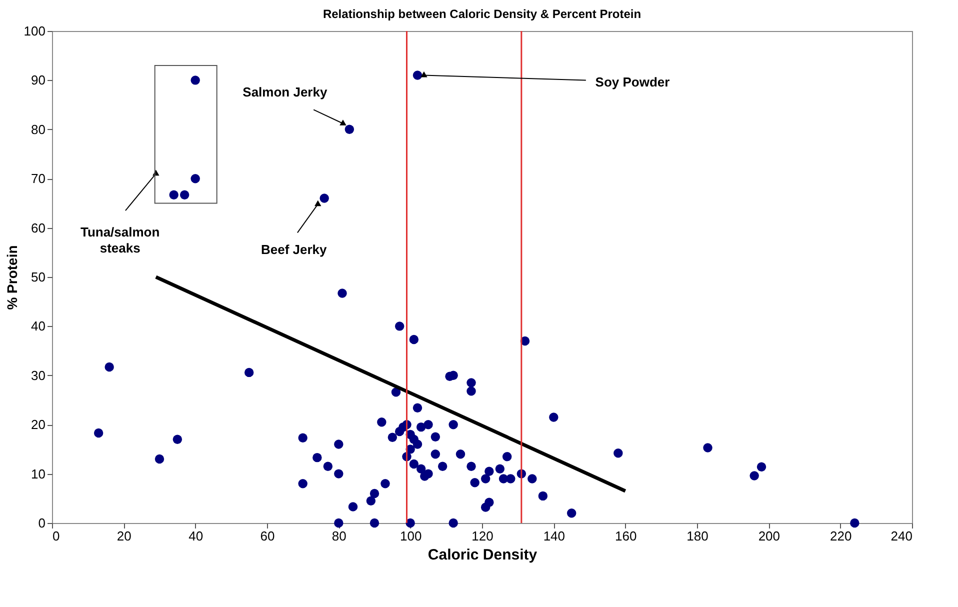 The width and height of the screenshot is (958, 607). Describe the element at coordinates (285, 92) in the screenshot. I see `annotation: Salmon Jerky` at that location.